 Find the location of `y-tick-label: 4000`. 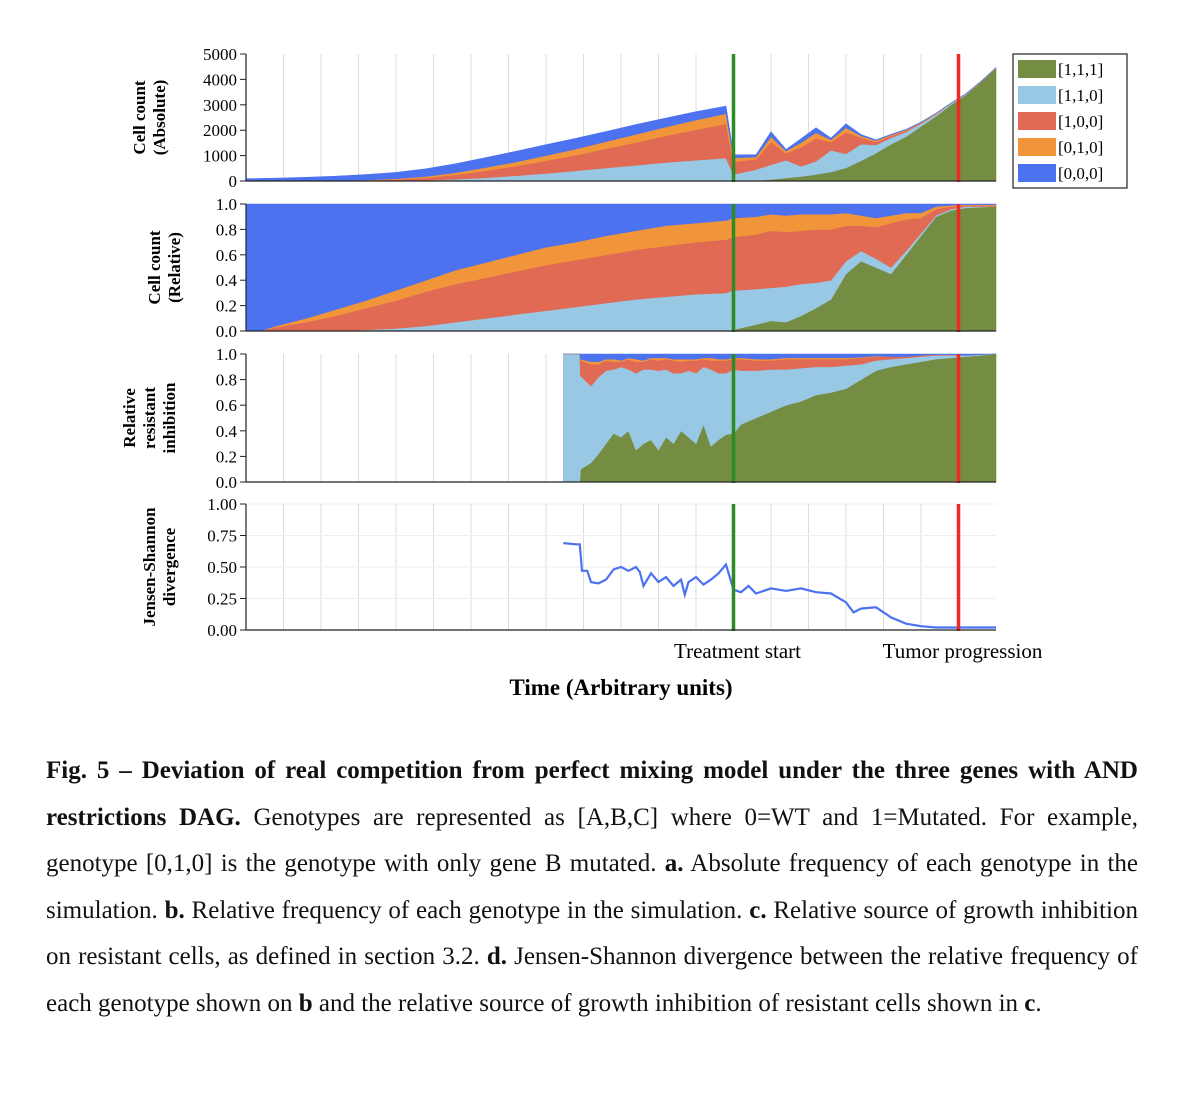

y-tick-label: 4000 is located at coordinates (220, 79).